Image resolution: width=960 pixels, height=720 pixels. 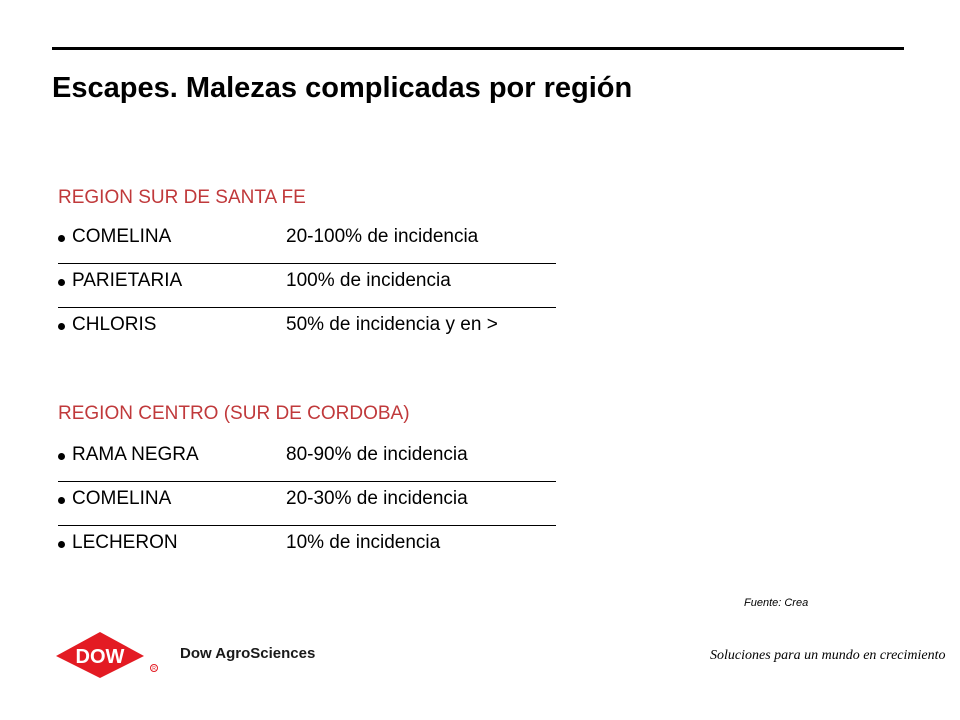 What do you see at coordinates (382, 236) in the screenshot?
I see `incidence-value: 20-100% de incidencia` at bounding box center [382, 236].